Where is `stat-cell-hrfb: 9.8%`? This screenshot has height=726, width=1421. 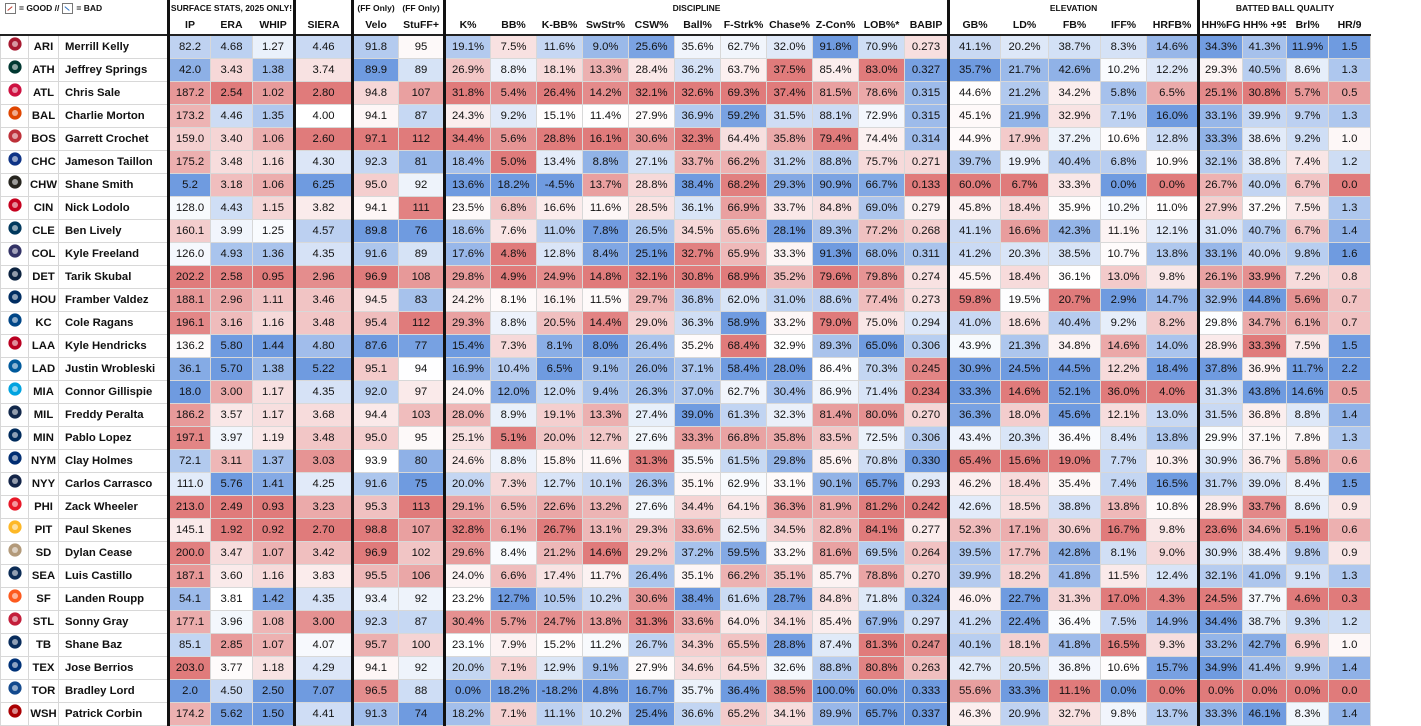
stat-cell-hrfb: 9.8% is located at coordinates (1173, 530).